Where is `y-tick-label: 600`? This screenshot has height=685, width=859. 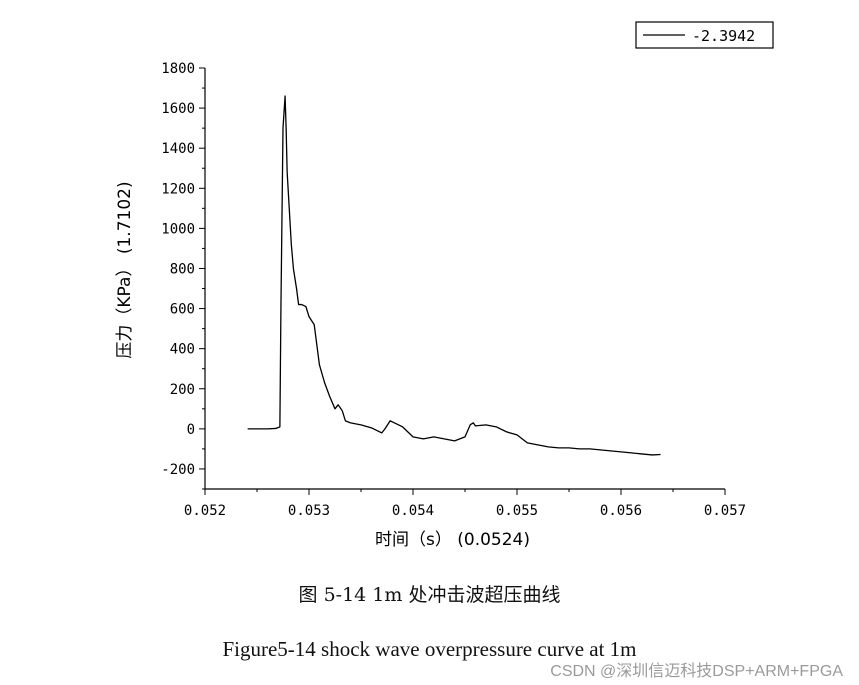 y-tick-label: 600 is located at coordinates (182, 310).